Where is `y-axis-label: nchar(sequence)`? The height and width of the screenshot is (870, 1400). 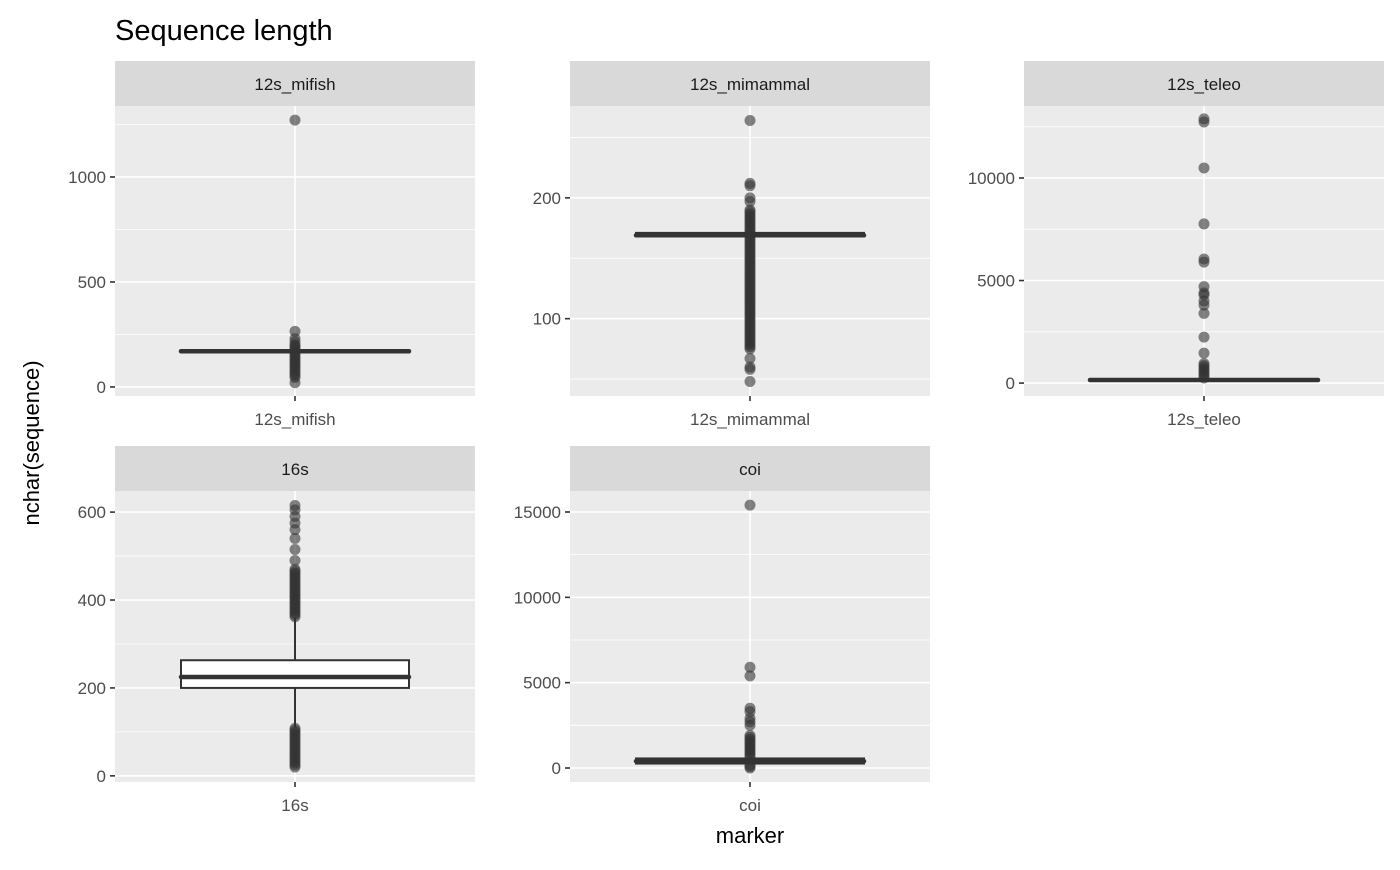 y-axis-label: nchar(sequence) is located at coordinates (31, 442).